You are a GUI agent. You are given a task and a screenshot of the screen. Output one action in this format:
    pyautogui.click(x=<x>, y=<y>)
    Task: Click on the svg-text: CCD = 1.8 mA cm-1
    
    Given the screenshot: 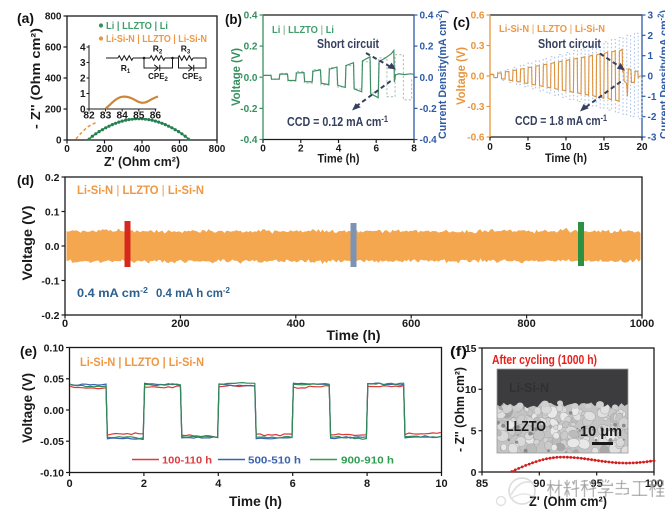 What is the action you would take?
    pyautogui.click(x=561, y=120)
    